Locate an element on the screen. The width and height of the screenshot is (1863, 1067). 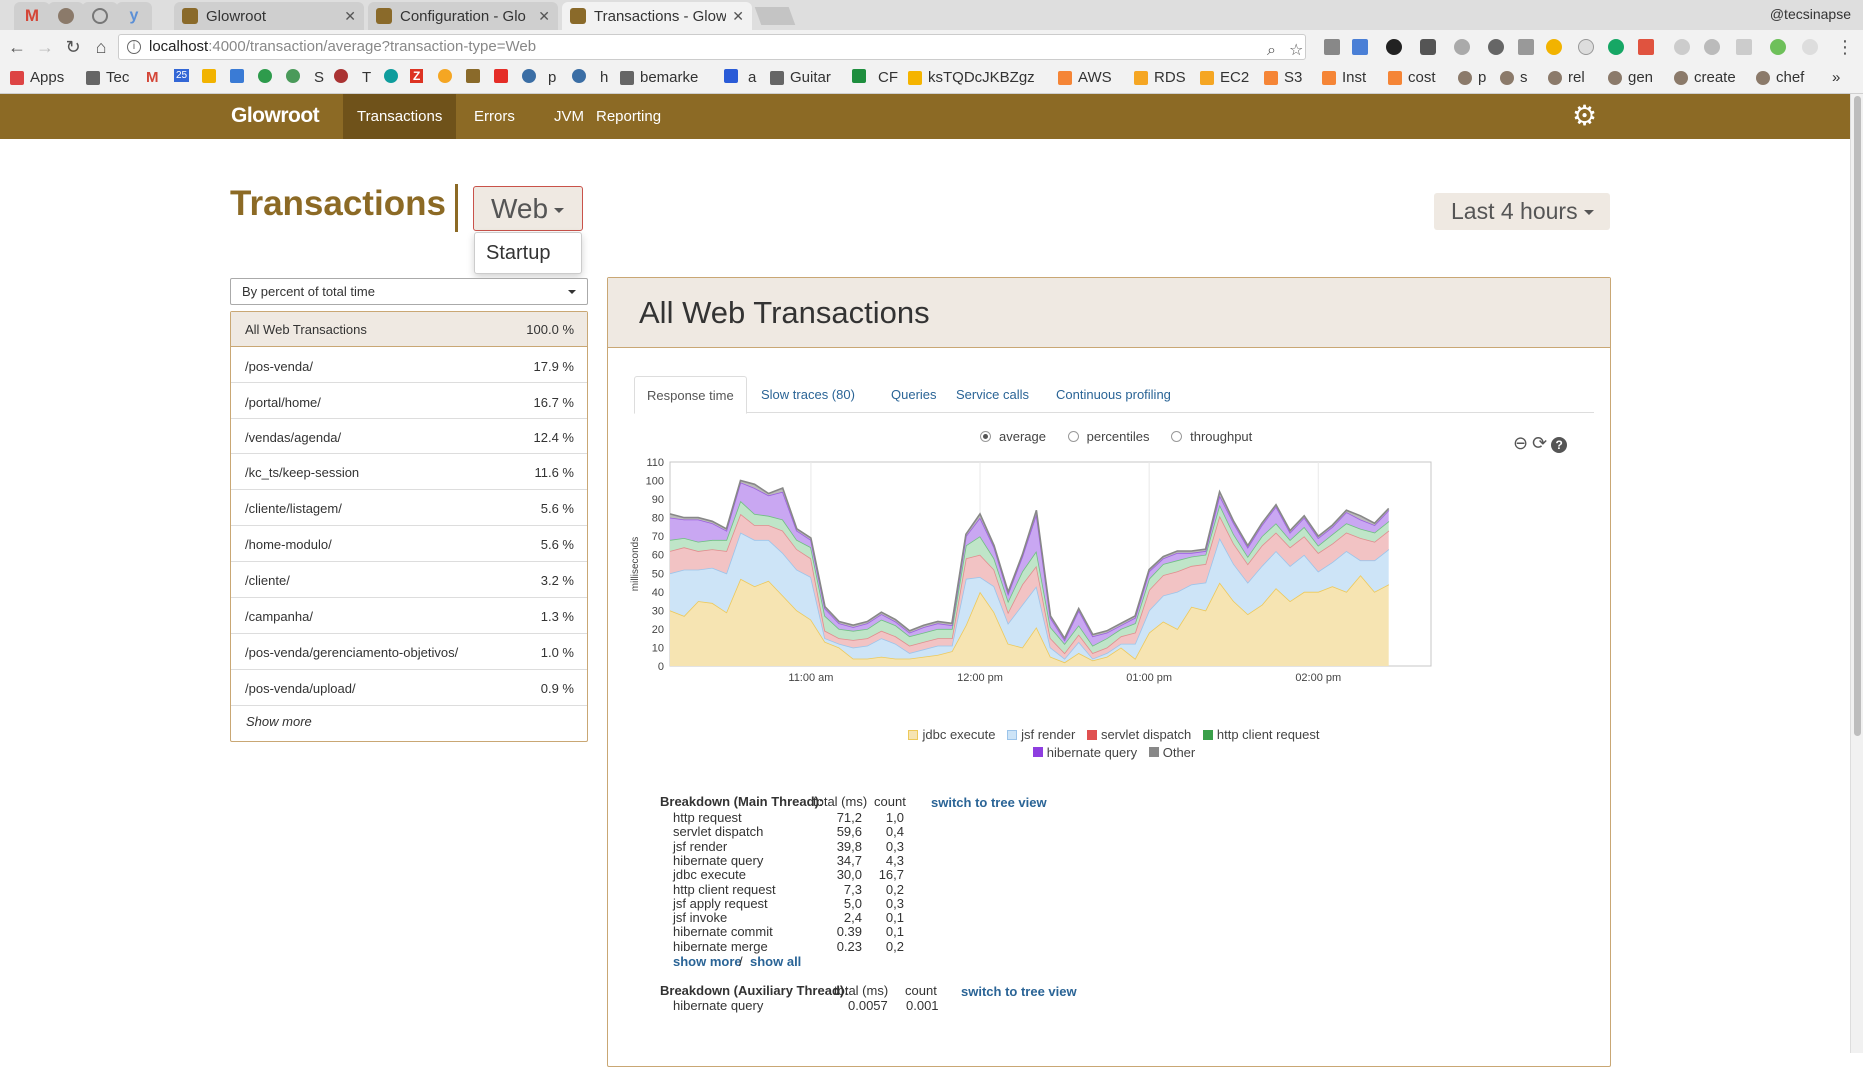
bookmark: h is located at coordinates (604, 77).